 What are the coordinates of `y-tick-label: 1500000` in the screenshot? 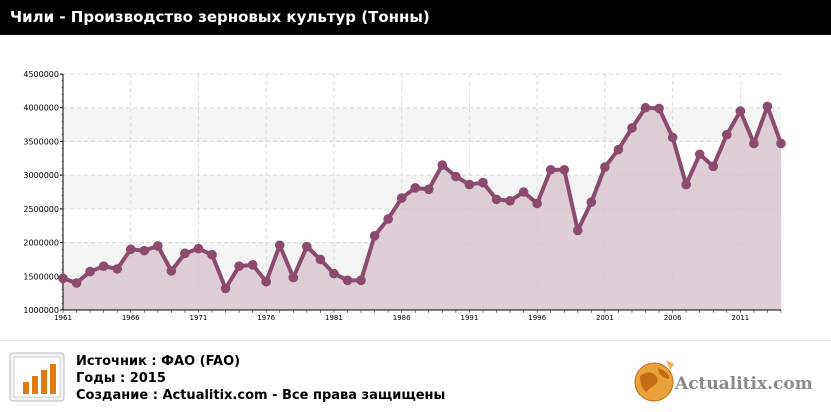 It's located at (41, 276).